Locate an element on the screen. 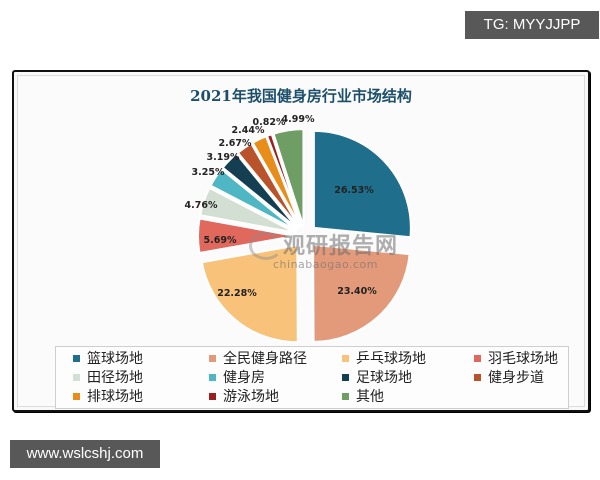 The image size is (600, 480). legend-item: 乒乓球场地 is located at coordinates (384, 358).